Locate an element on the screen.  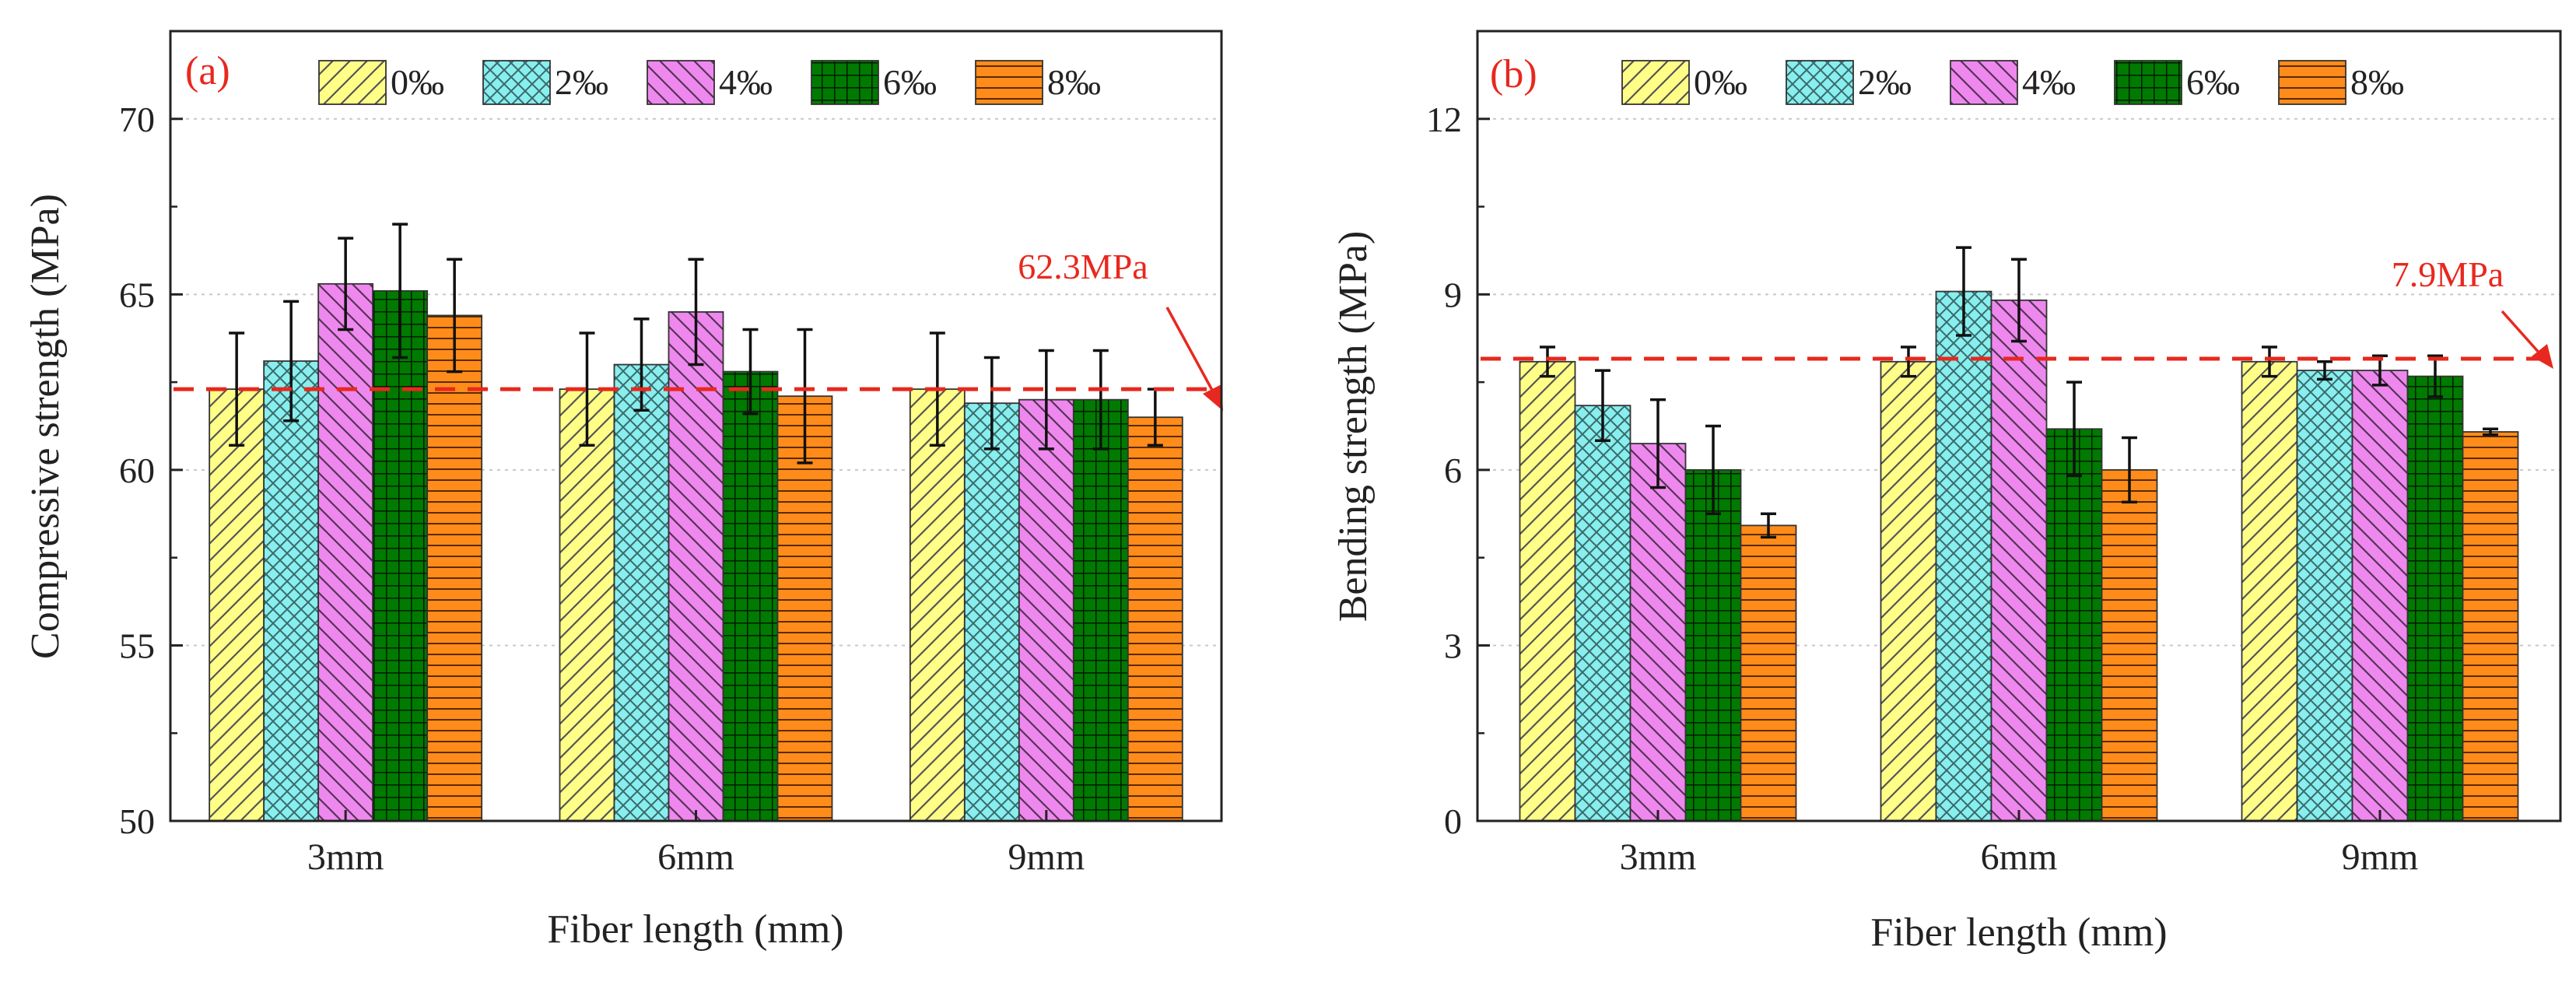
legend-item: 8‰ is located at coordinates (1038, 82).